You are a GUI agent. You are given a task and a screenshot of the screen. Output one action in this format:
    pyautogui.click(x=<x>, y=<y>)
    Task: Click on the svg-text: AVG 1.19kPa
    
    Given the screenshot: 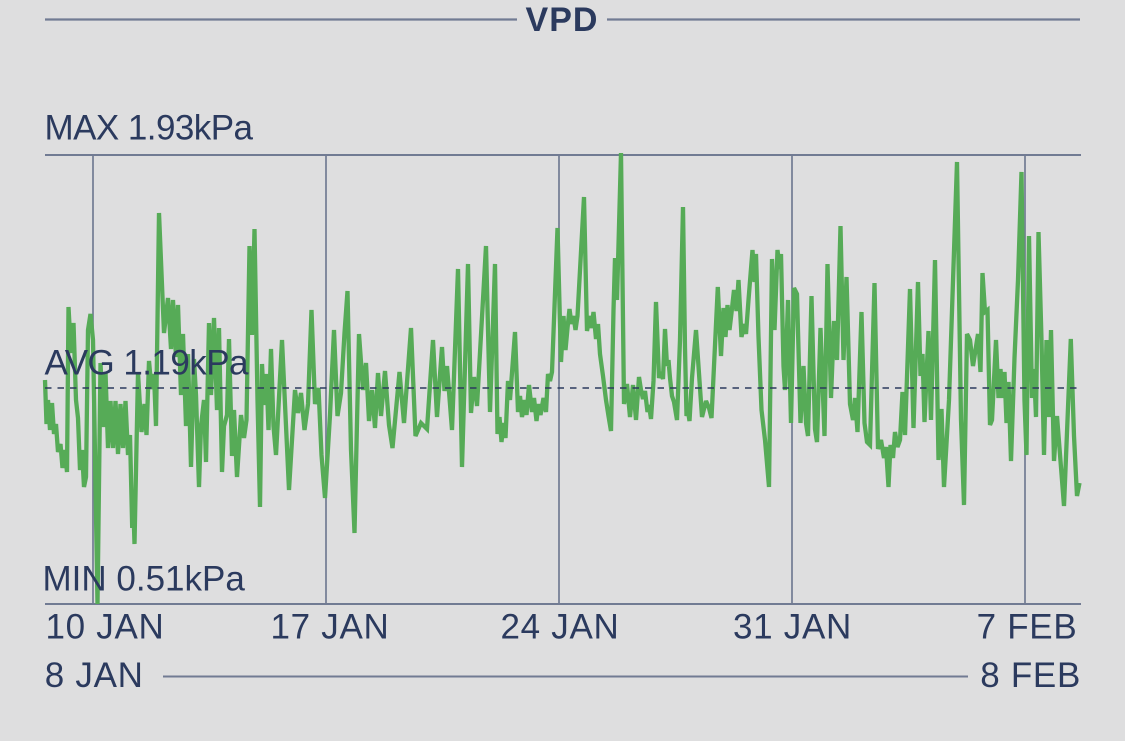 What is the action you would take?
    pyautogui.click(x=147, y=363)
    